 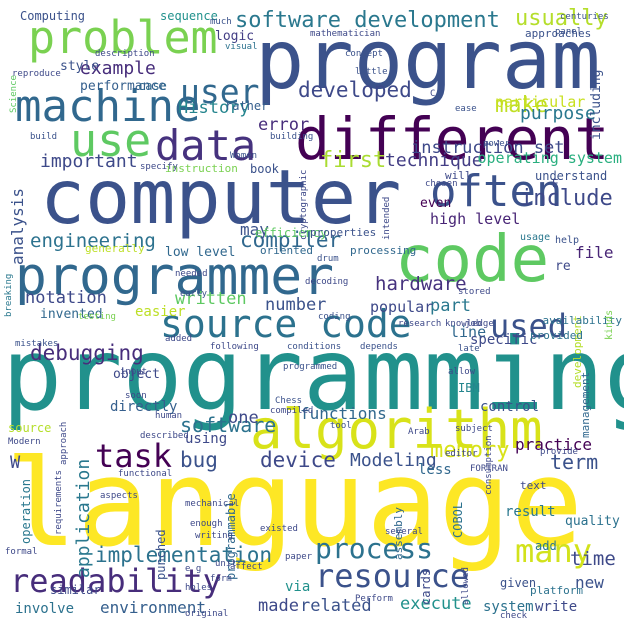 What do you see at coordinates (462, 372) in the screenshot?
I see `word-allow: allow` at bounding box center [462, 372].